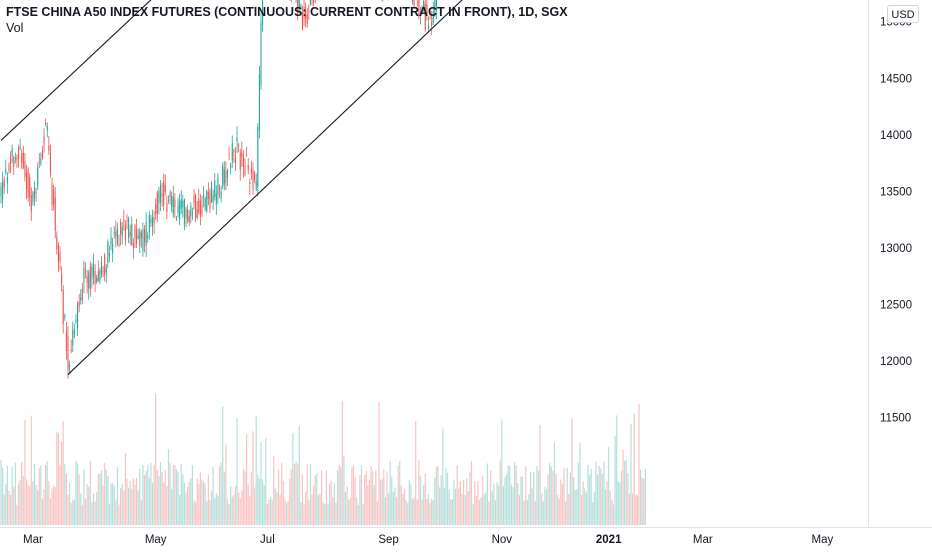  What do you see at coordinates (895, 419) in the screenshot?
I see `y-tick-label: 11500` at bounding box center [895, 419].